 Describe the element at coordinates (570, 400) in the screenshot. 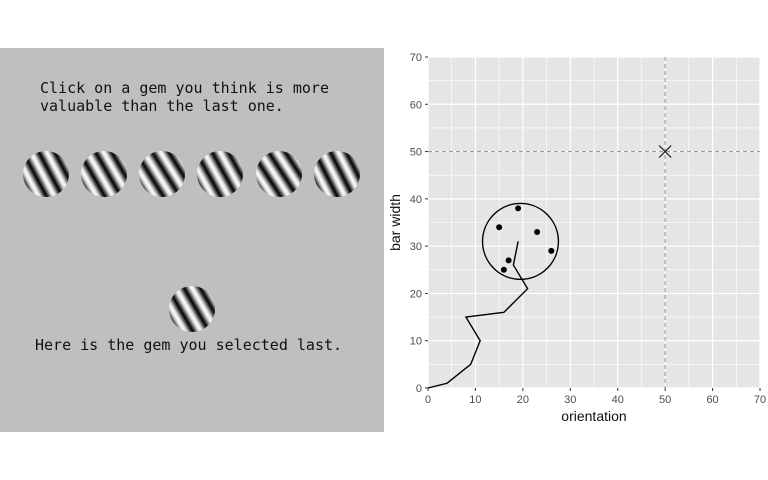

I see `x-tick-label: 30` at that location.